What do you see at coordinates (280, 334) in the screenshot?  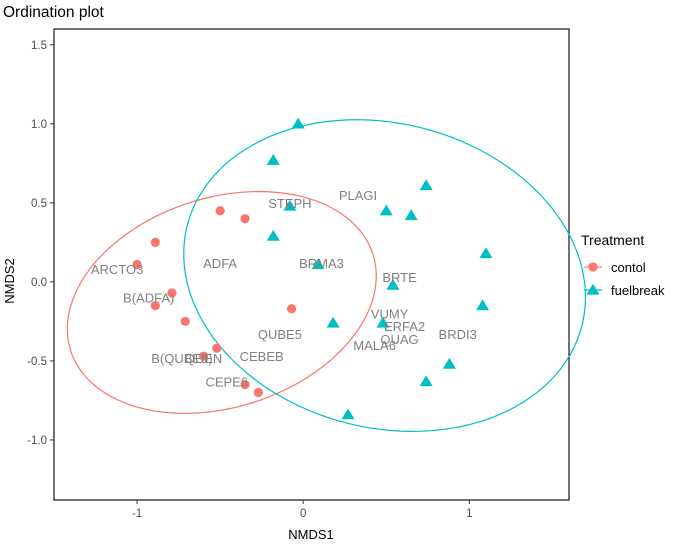 I see `species-label: QUBE5` at bounding box center [280, 334].